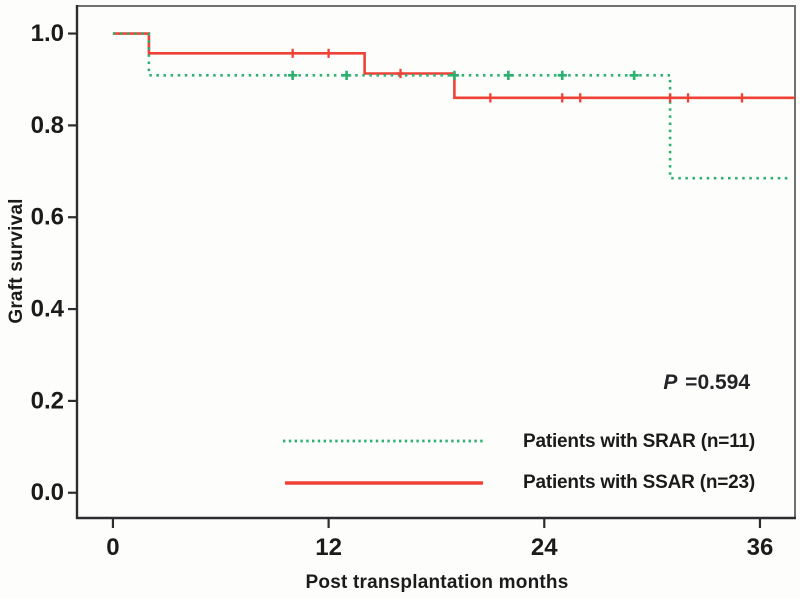 This screenshot has height=598, width=800. I want to click on ssar-censor-marks, so click(517, 75).